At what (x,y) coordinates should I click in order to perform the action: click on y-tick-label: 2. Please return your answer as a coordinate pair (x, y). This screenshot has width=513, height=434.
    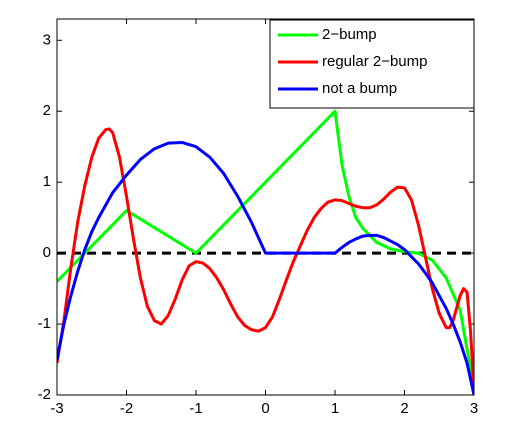
    Looking at the image, I should click on (47, 110).